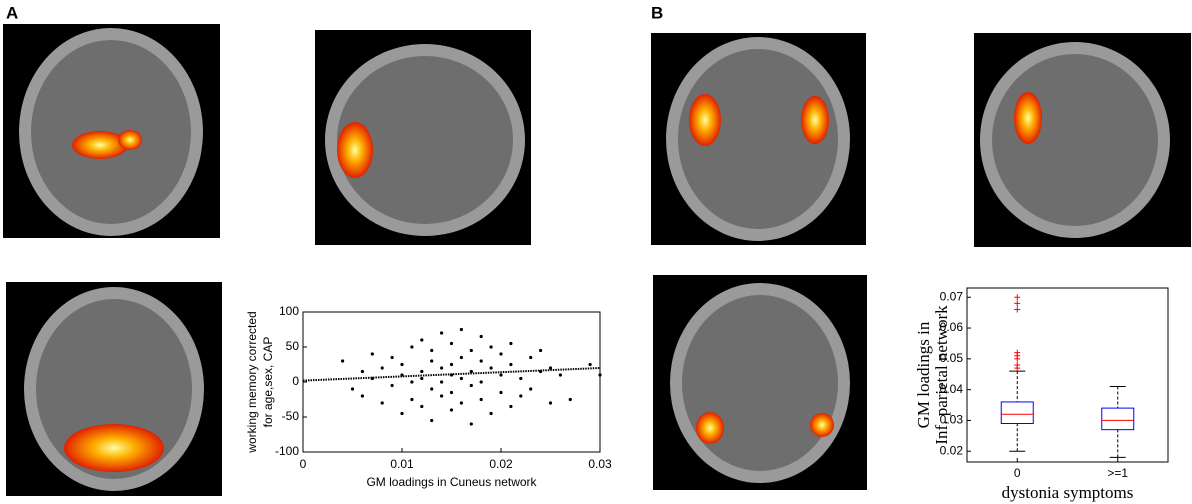 Image resolution: width=1192 pixels, height=504 pixels. What do you see at coordinates (423, 137) in the screenshot?
I see `brain-sagittal-a` at bounding box center [423, 137].